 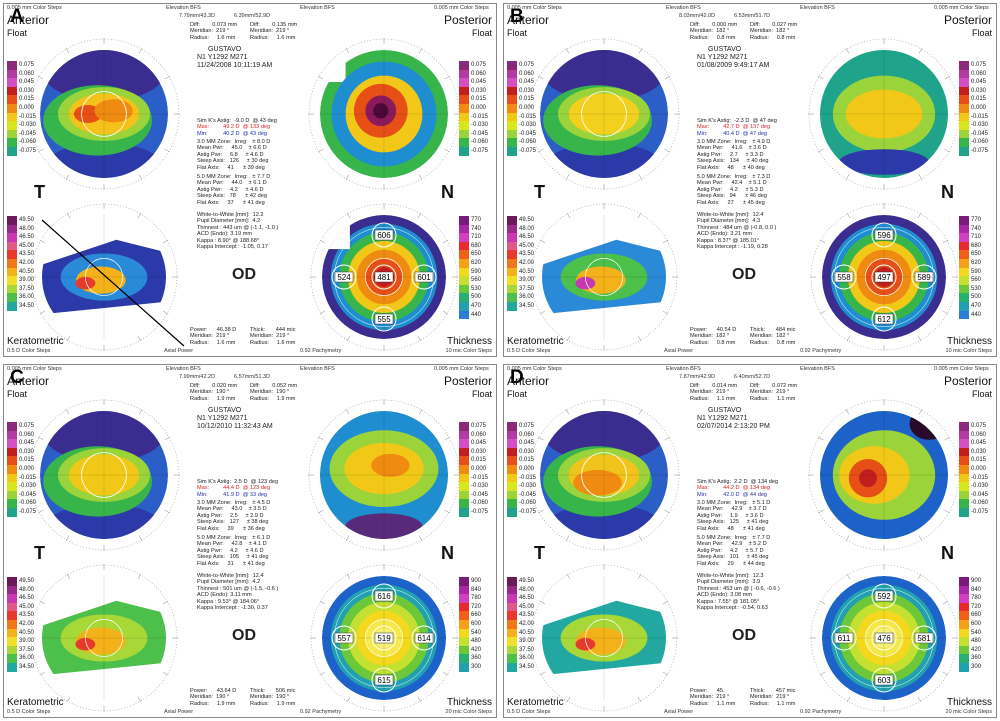 I want to click on scale-tick-label: 0.015, so click(x=527, y=99).